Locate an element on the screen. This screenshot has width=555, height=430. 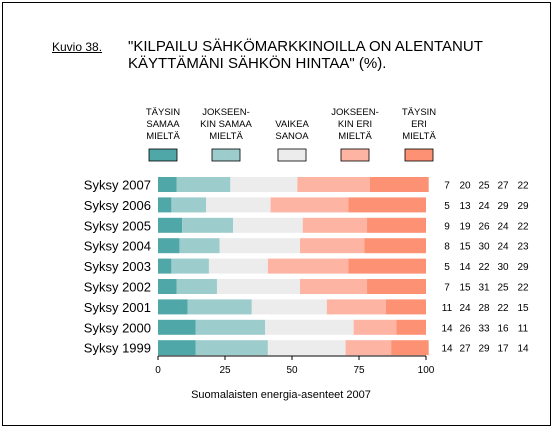
legend-label-1-line-2: MIELTÄ is located at coordinates (226, 136).